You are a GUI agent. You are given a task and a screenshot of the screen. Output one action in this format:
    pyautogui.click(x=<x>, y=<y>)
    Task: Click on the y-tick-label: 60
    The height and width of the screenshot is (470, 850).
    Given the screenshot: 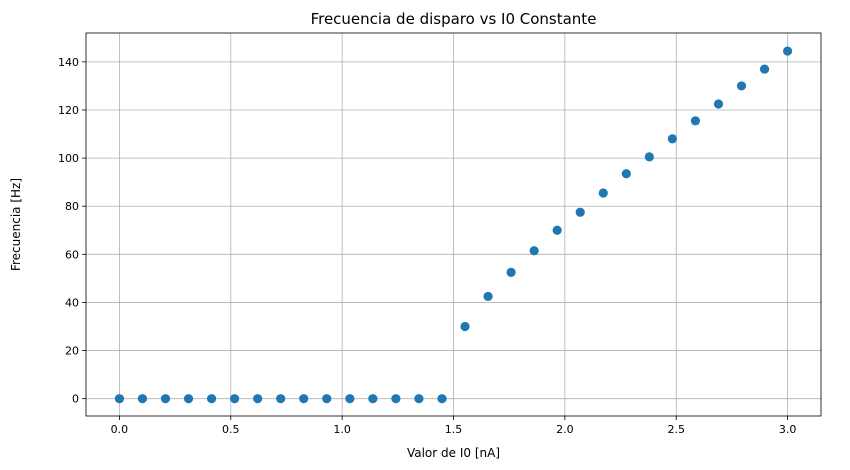 What is the action you would take?
    pyautogui.click(x=72, y=254)
    